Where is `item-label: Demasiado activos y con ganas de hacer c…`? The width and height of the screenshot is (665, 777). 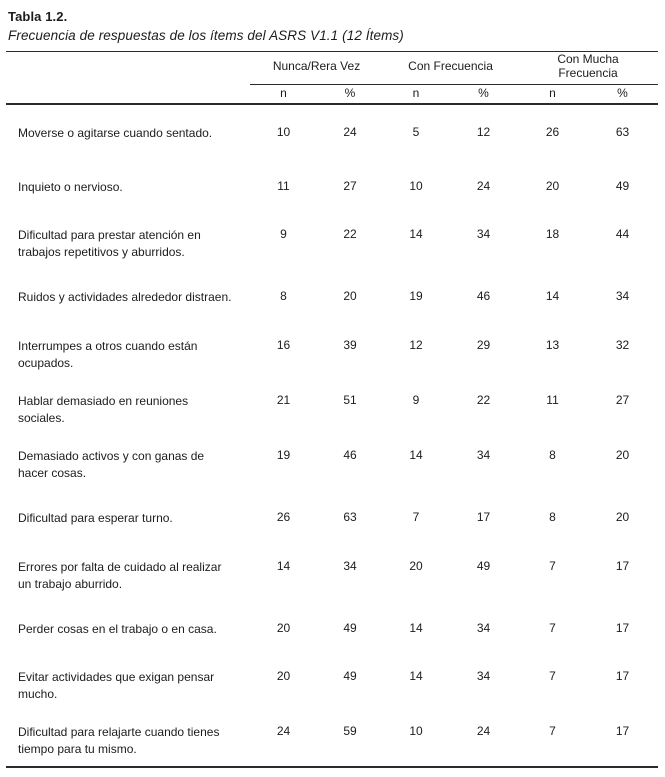 item-label: Demasiado activos y con ganas de hacer c… is located at coordinates (111, 464).